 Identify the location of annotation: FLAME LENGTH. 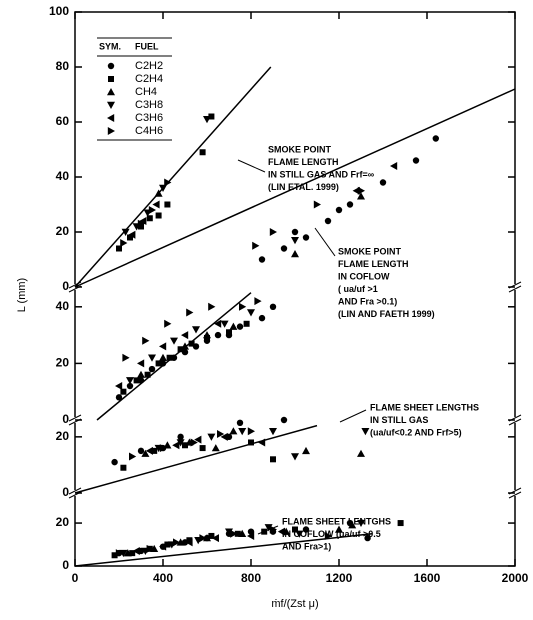
(373, 264).